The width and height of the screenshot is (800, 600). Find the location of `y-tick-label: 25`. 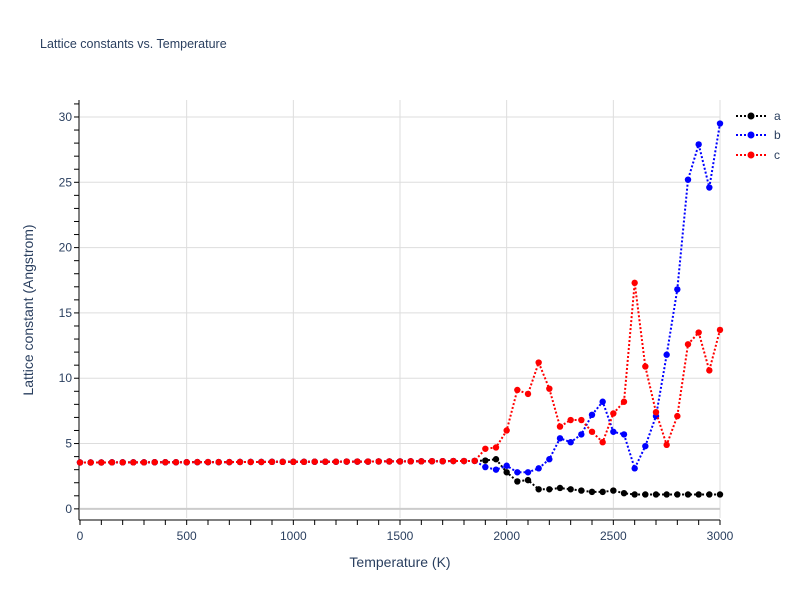

y-tick-label: 25 is located at coordinates (66, 182).